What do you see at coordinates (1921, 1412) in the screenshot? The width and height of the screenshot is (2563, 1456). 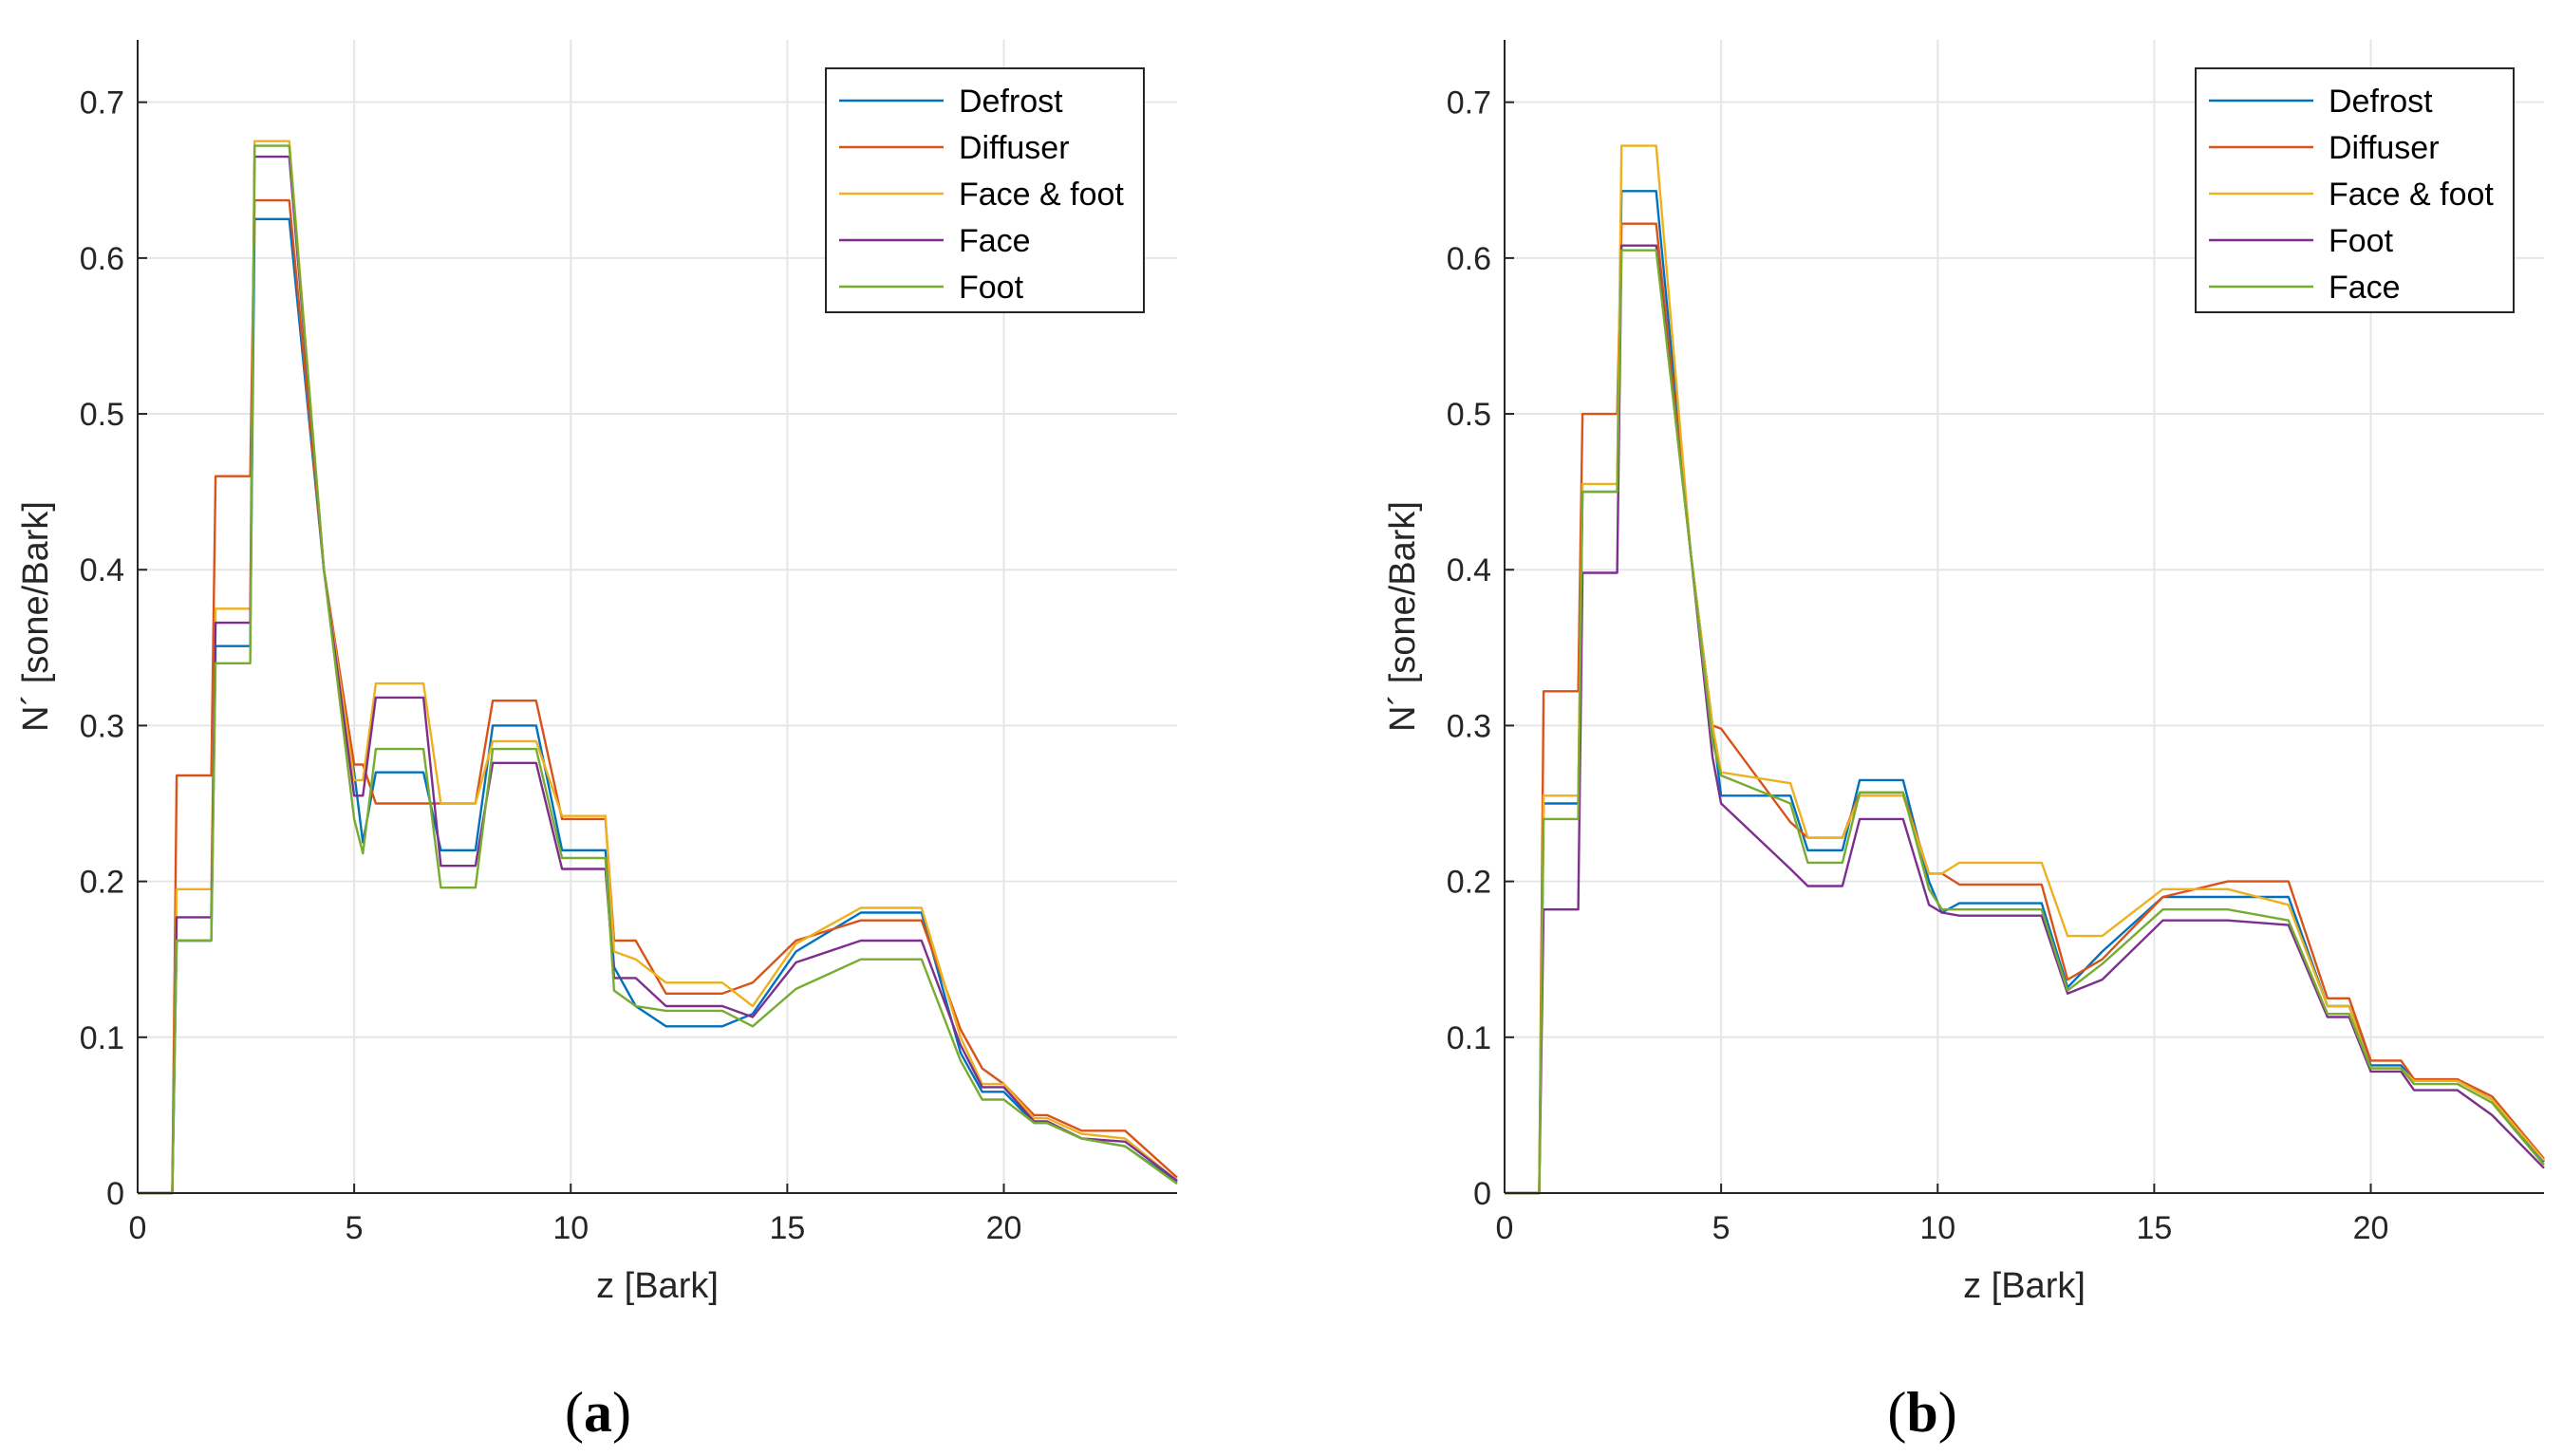 I see `panel-label: (b)` at bounding box center [1921, 1412].